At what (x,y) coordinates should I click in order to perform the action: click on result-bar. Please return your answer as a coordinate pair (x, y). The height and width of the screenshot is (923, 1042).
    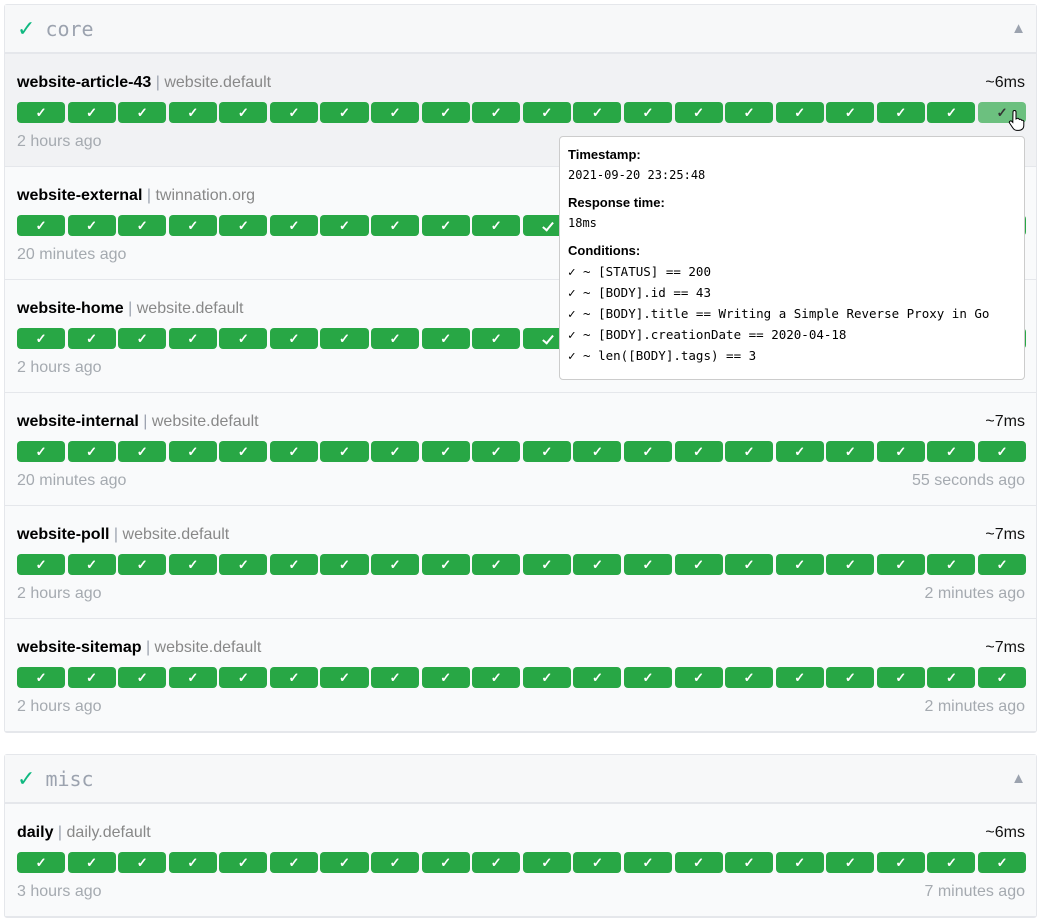
    Looking at the image, I should click on (546, 225).